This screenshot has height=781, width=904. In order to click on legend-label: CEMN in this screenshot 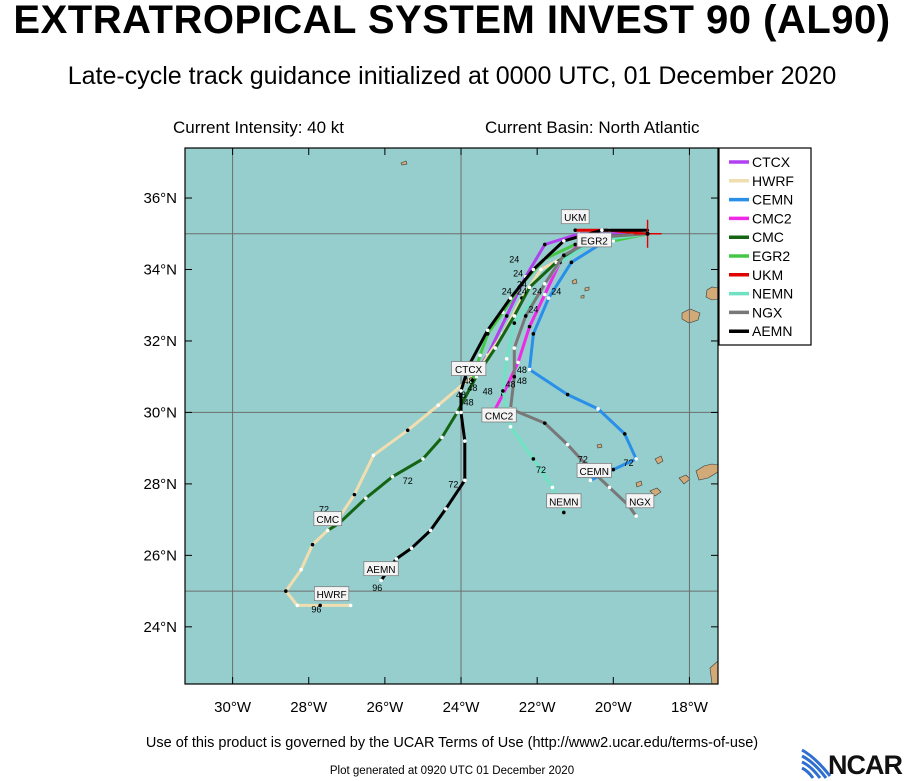, I will do `click(772, 200)`.